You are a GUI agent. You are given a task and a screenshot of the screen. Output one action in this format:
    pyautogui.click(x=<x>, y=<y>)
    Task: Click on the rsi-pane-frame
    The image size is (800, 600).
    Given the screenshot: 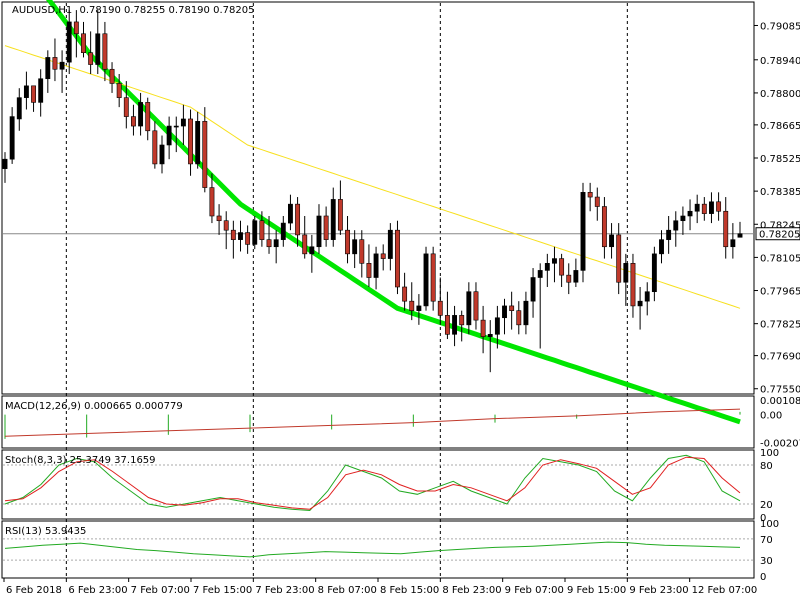 What is the action you would take?
    pyautogui.click(x=378, y=549)
    